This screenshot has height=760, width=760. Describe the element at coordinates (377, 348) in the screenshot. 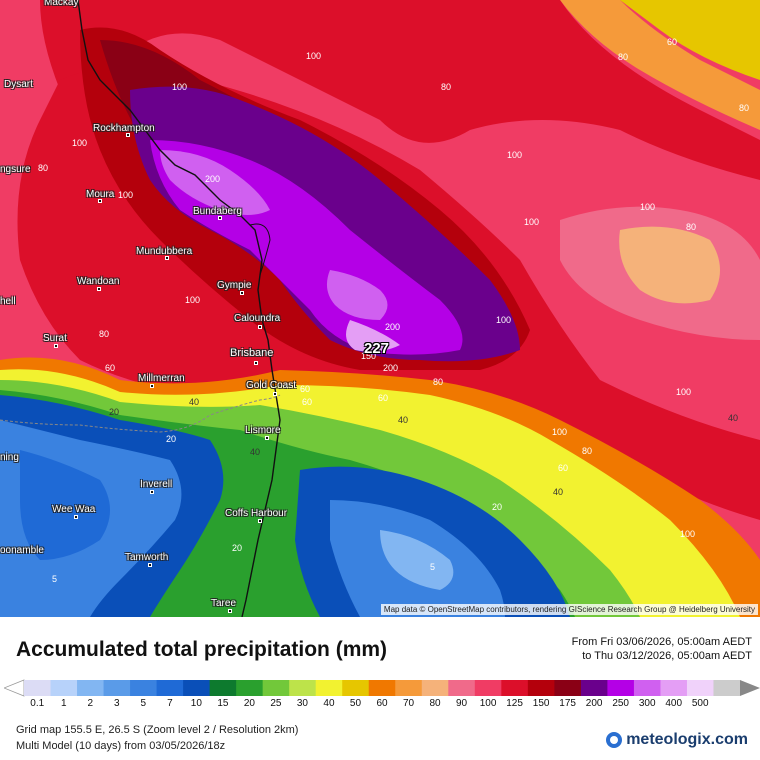

I see `max-value-label: 227` at that location.